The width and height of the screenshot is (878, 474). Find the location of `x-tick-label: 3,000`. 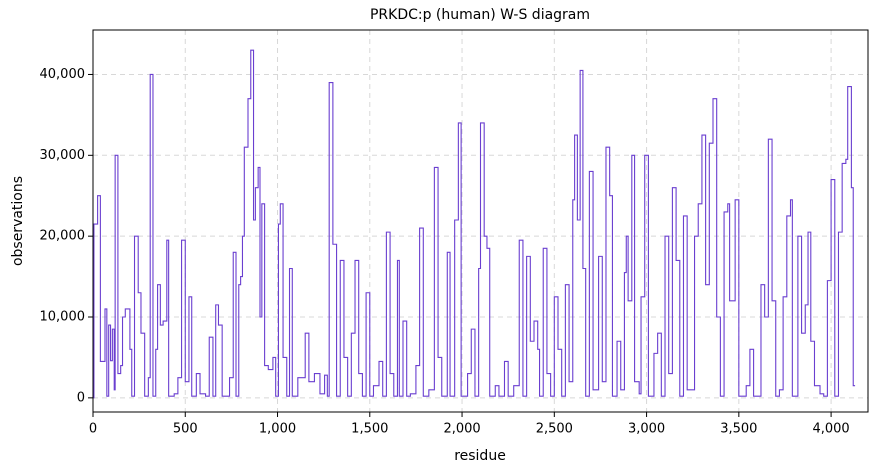

x-tick-label: 3,000 is located at coordinates (646, 429).